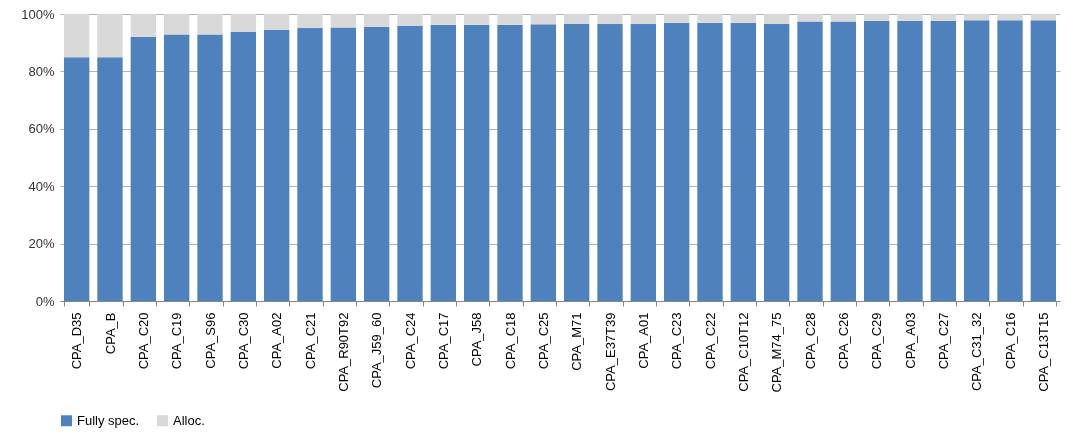  What do you see at coordinates (210, 340) in the screenshot?
I see `x-tick-label: CPA_S96` at bounding box center [210, 340].